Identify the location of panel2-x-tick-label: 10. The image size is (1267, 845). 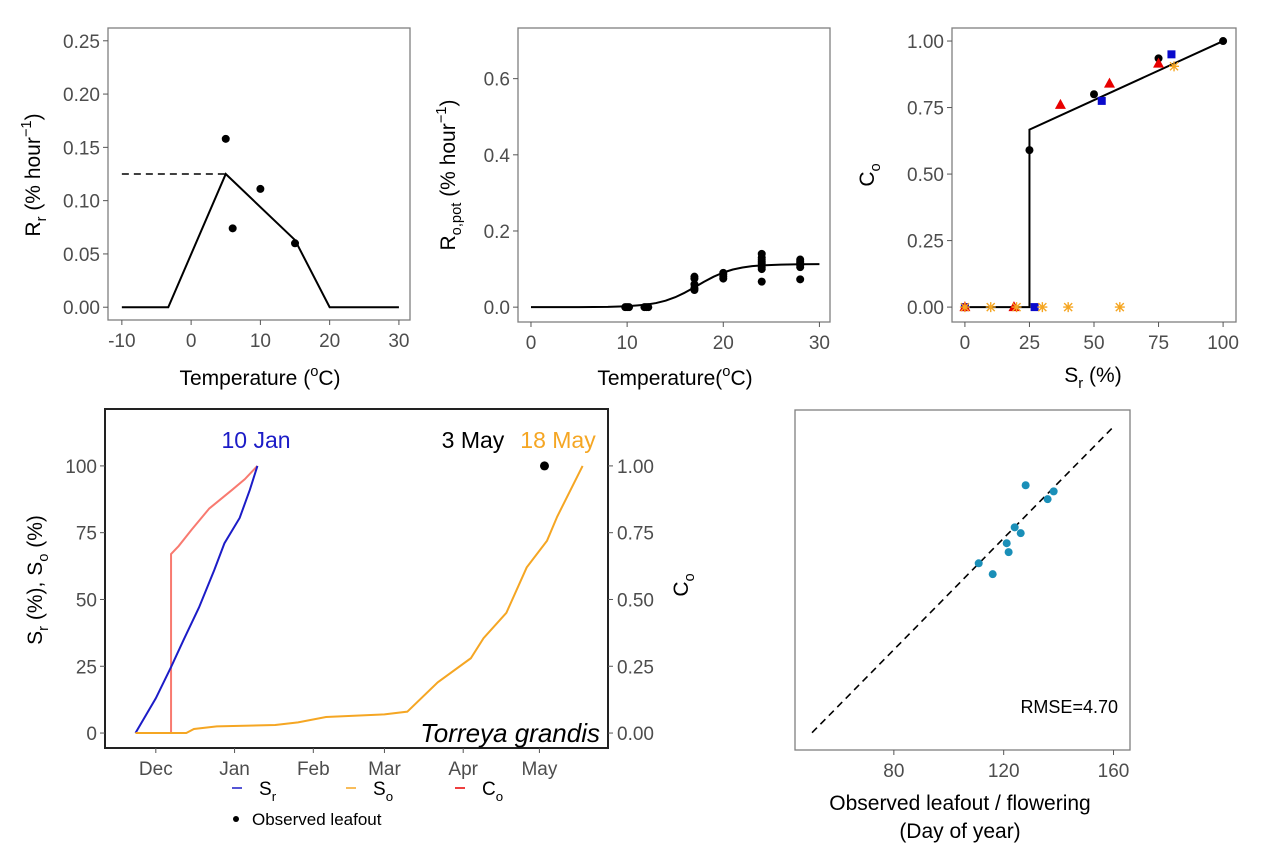
(627, 343).